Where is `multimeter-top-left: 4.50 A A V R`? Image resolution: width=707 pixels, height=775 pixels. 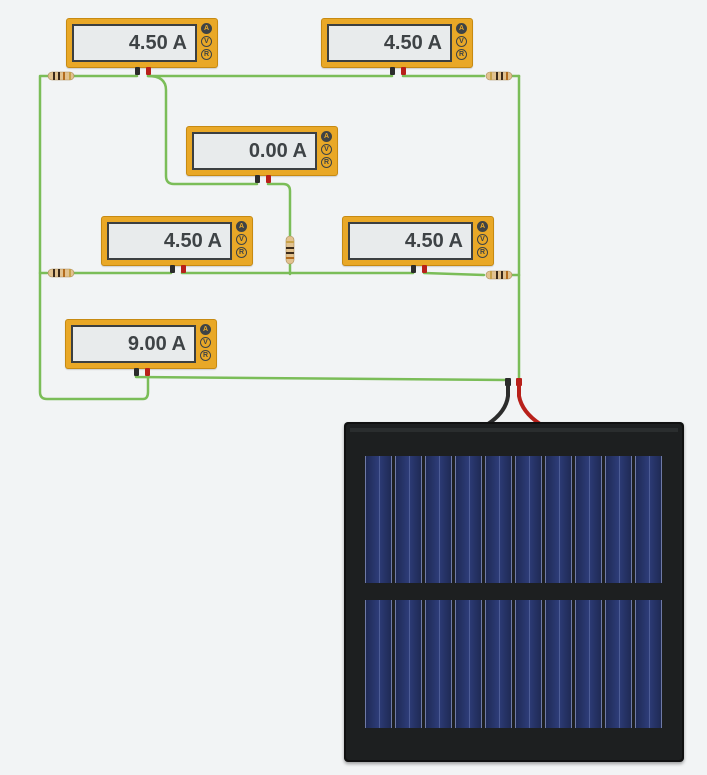
multimeter-top-left: 4.50 A A V R is located at coordinates (142, 46).